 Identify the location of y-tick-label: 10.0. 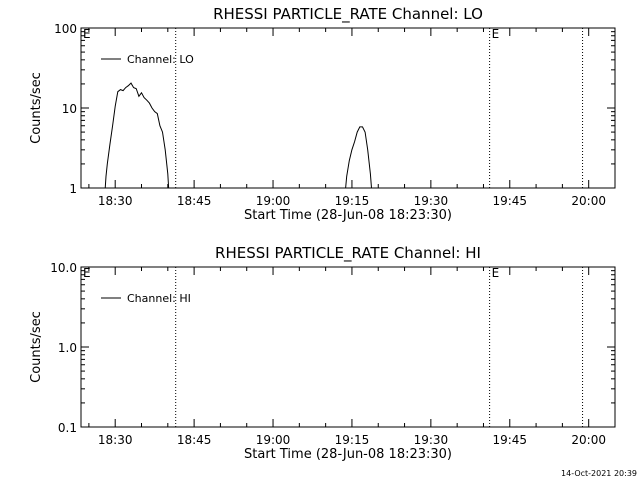
(63, 268).